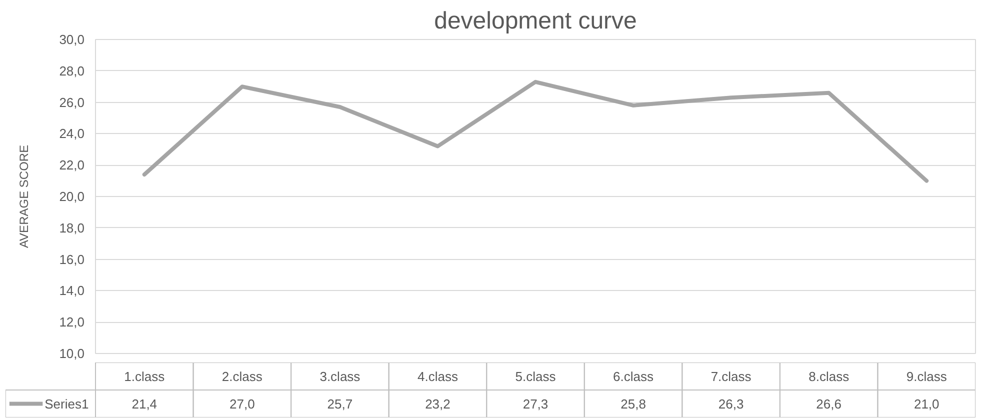 The width and height of the screenshot is (981, 419). Describe the element at coordinates (72, 353) in the screenshot. I see `y-tick-label: 10,0` at that location.